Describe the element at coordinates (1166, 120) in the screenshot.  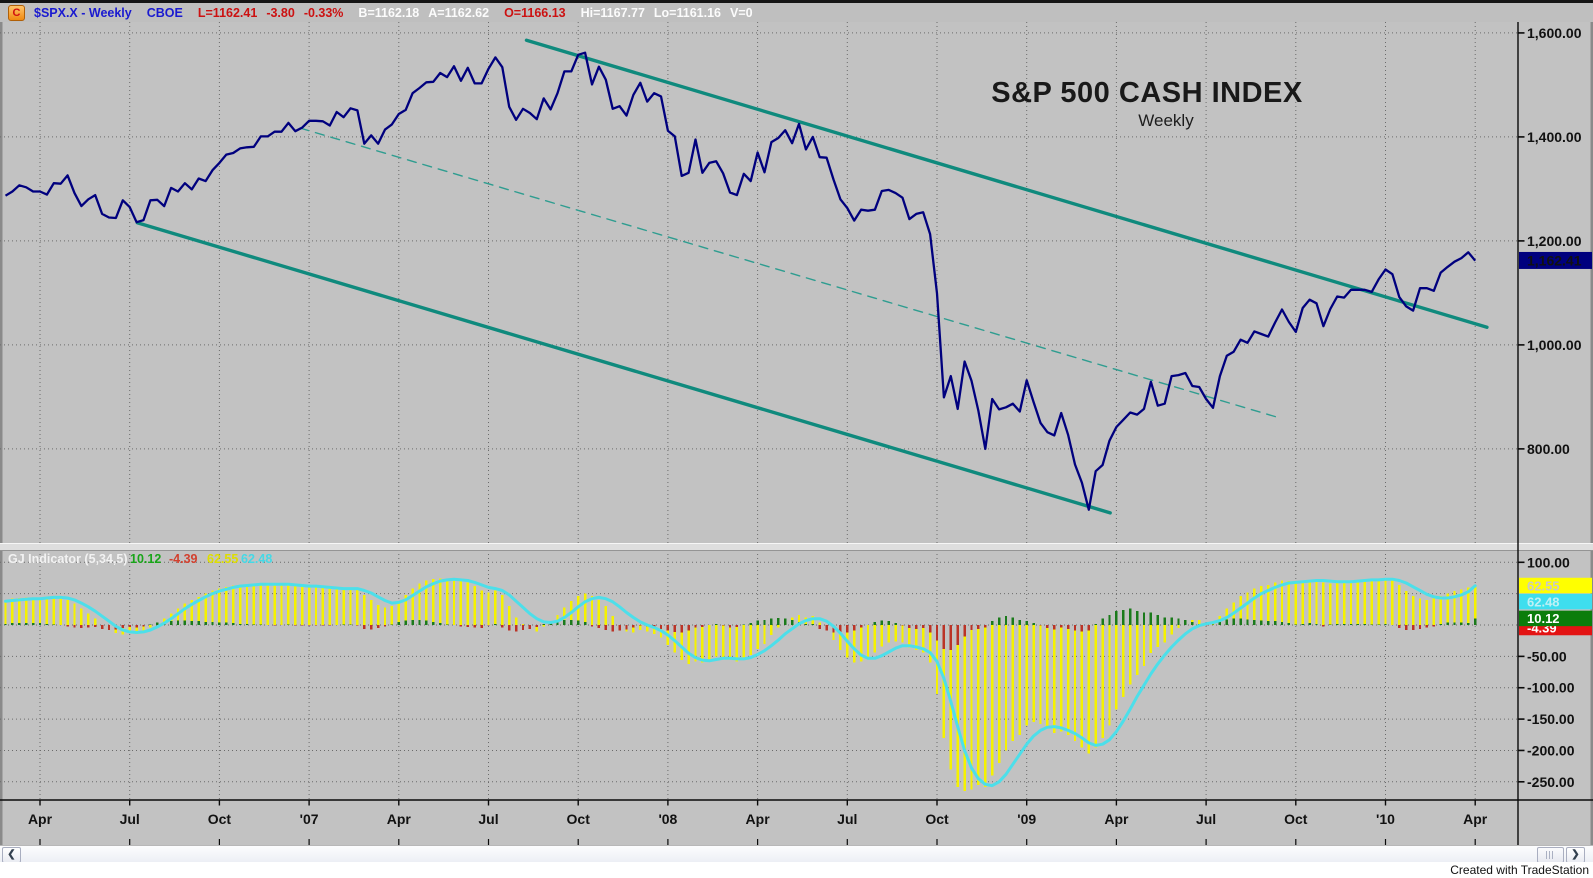
I see `chart-subtitle: Weekly` at that location.